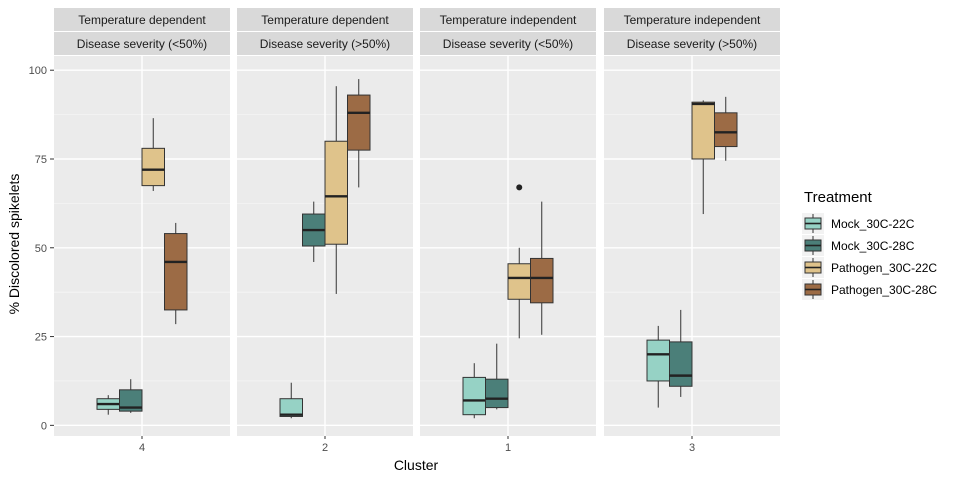  I want to click on legend-label: Mock_30C-22C, so click(873, 224).